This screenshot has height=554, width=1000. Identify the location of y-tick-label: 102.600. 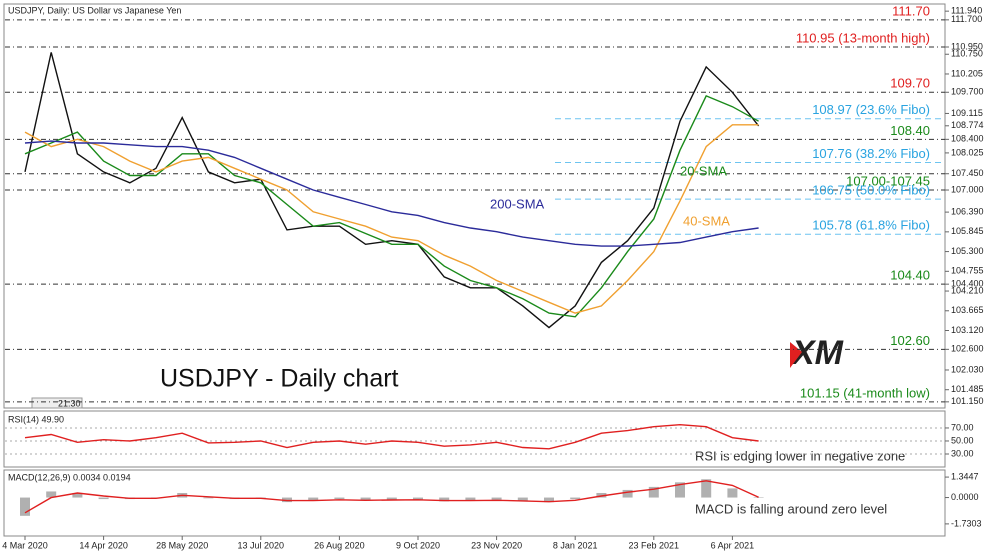
(967, 349).